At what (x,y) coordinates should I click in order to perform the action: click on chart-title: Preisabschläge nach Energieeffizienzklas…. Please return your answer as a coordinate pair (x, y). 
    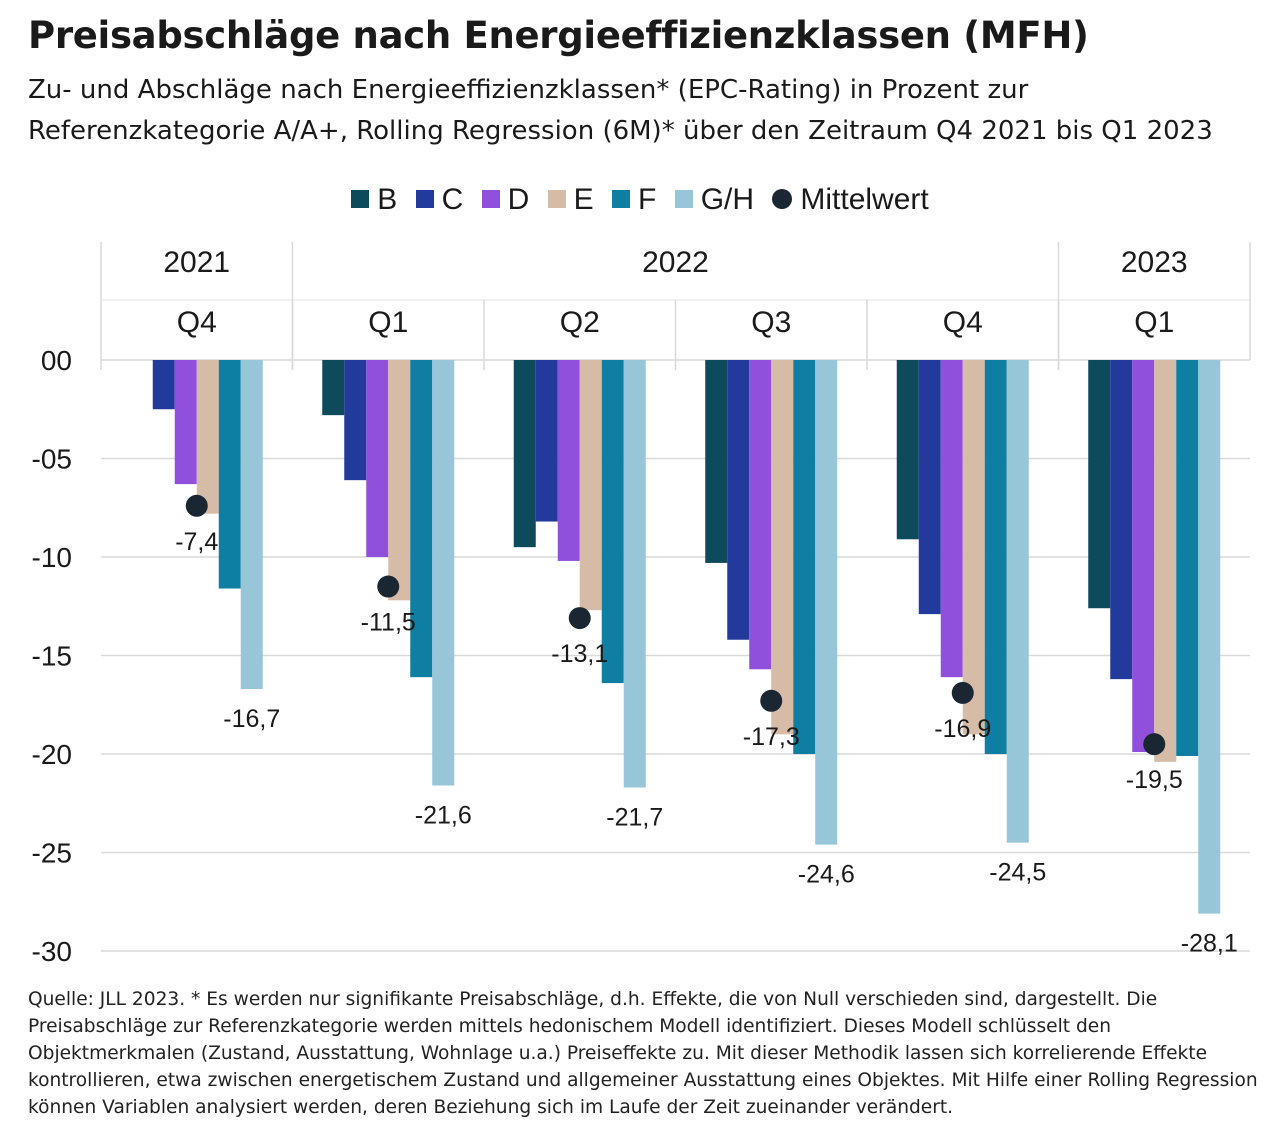
    Looking at the image, I should click on (558, 35).